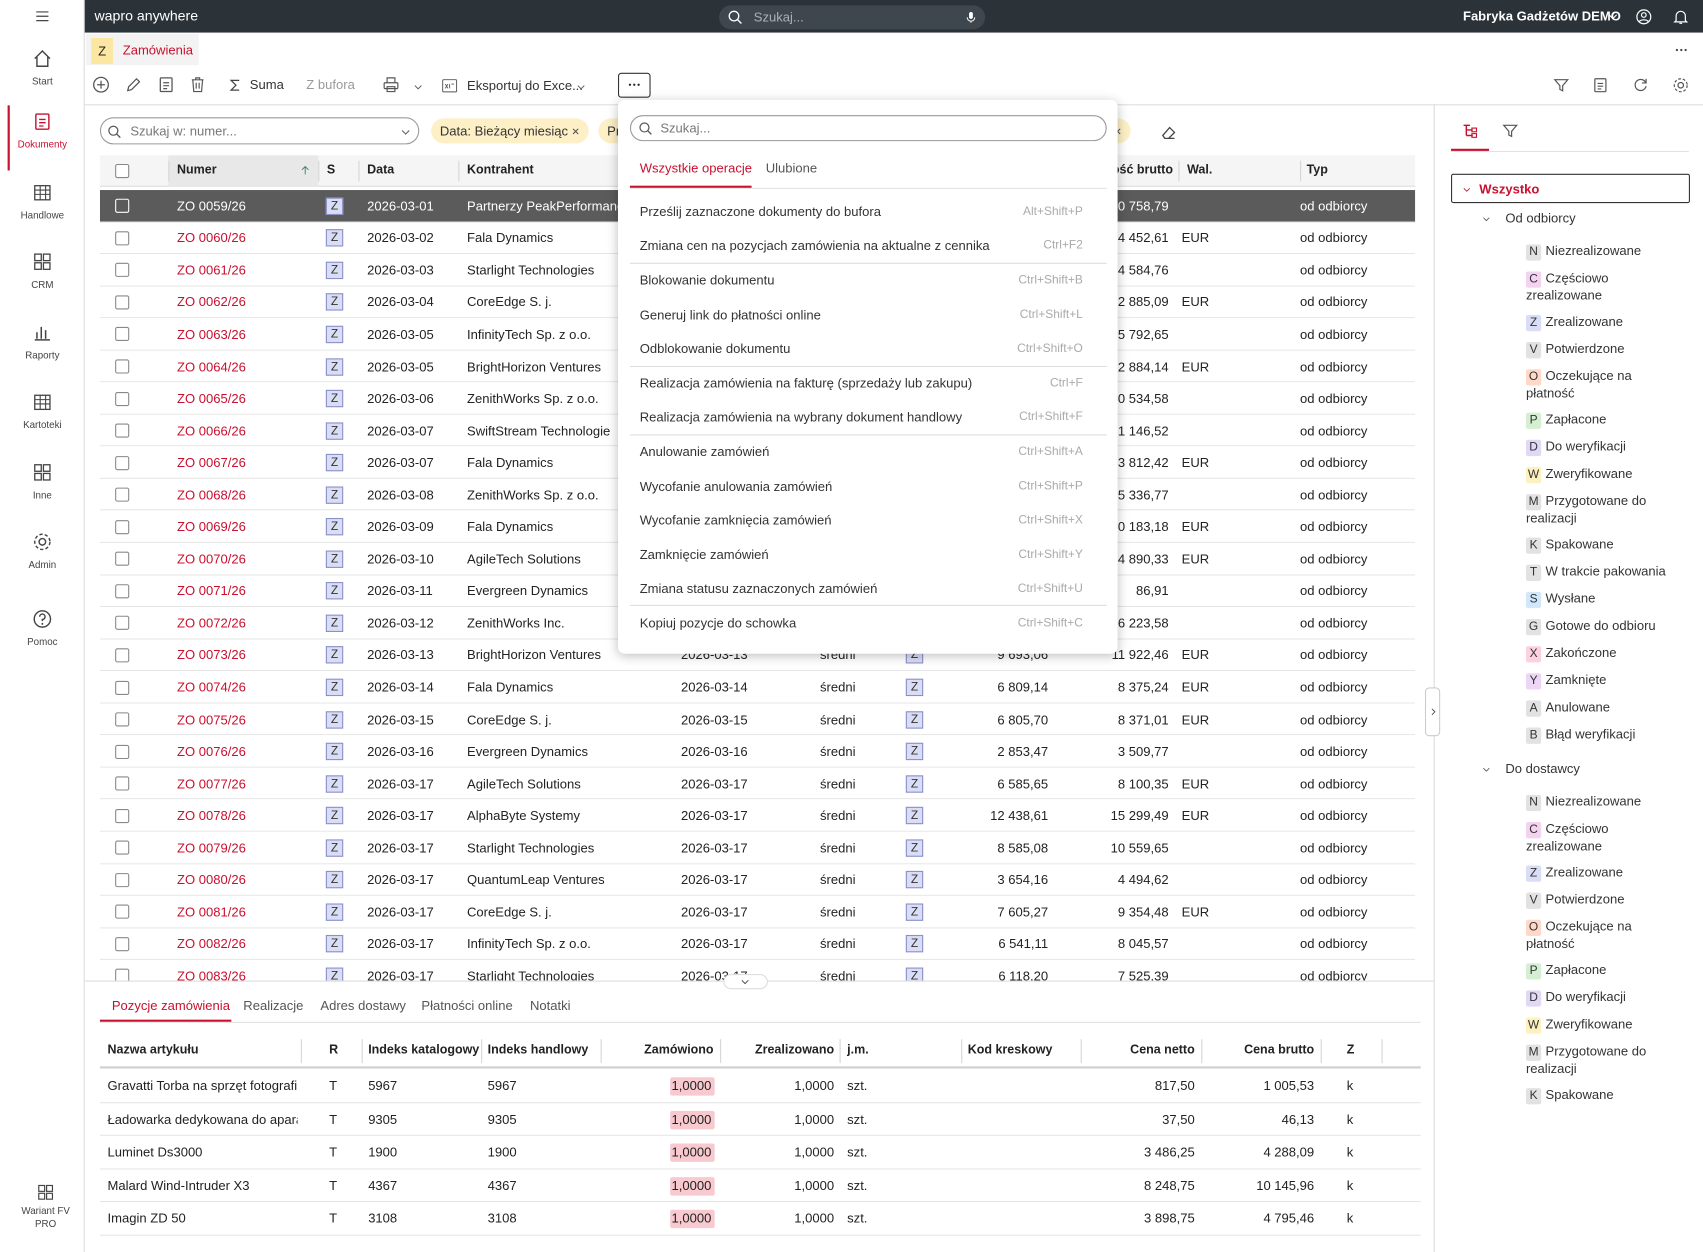  Describe the element at coordinates (42, 565) in the screenshot. I see `sidebar-item: Admin` at that location.